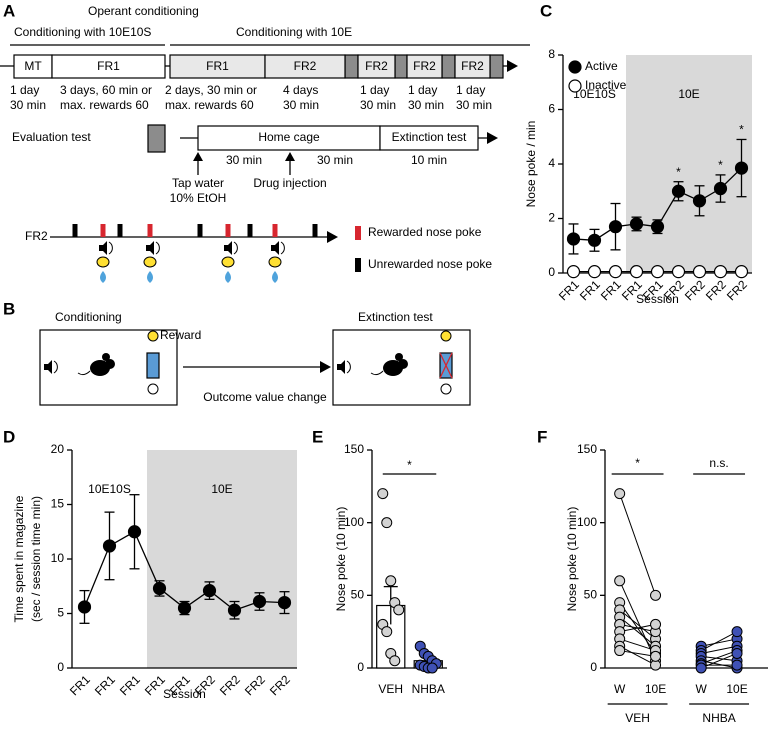 The height and width of the screenshot is (734, 777). What do you see at coordinates (718, 463) in the screenshot?
I see `significance-label: n.s.` at bounding box center [718, 463].